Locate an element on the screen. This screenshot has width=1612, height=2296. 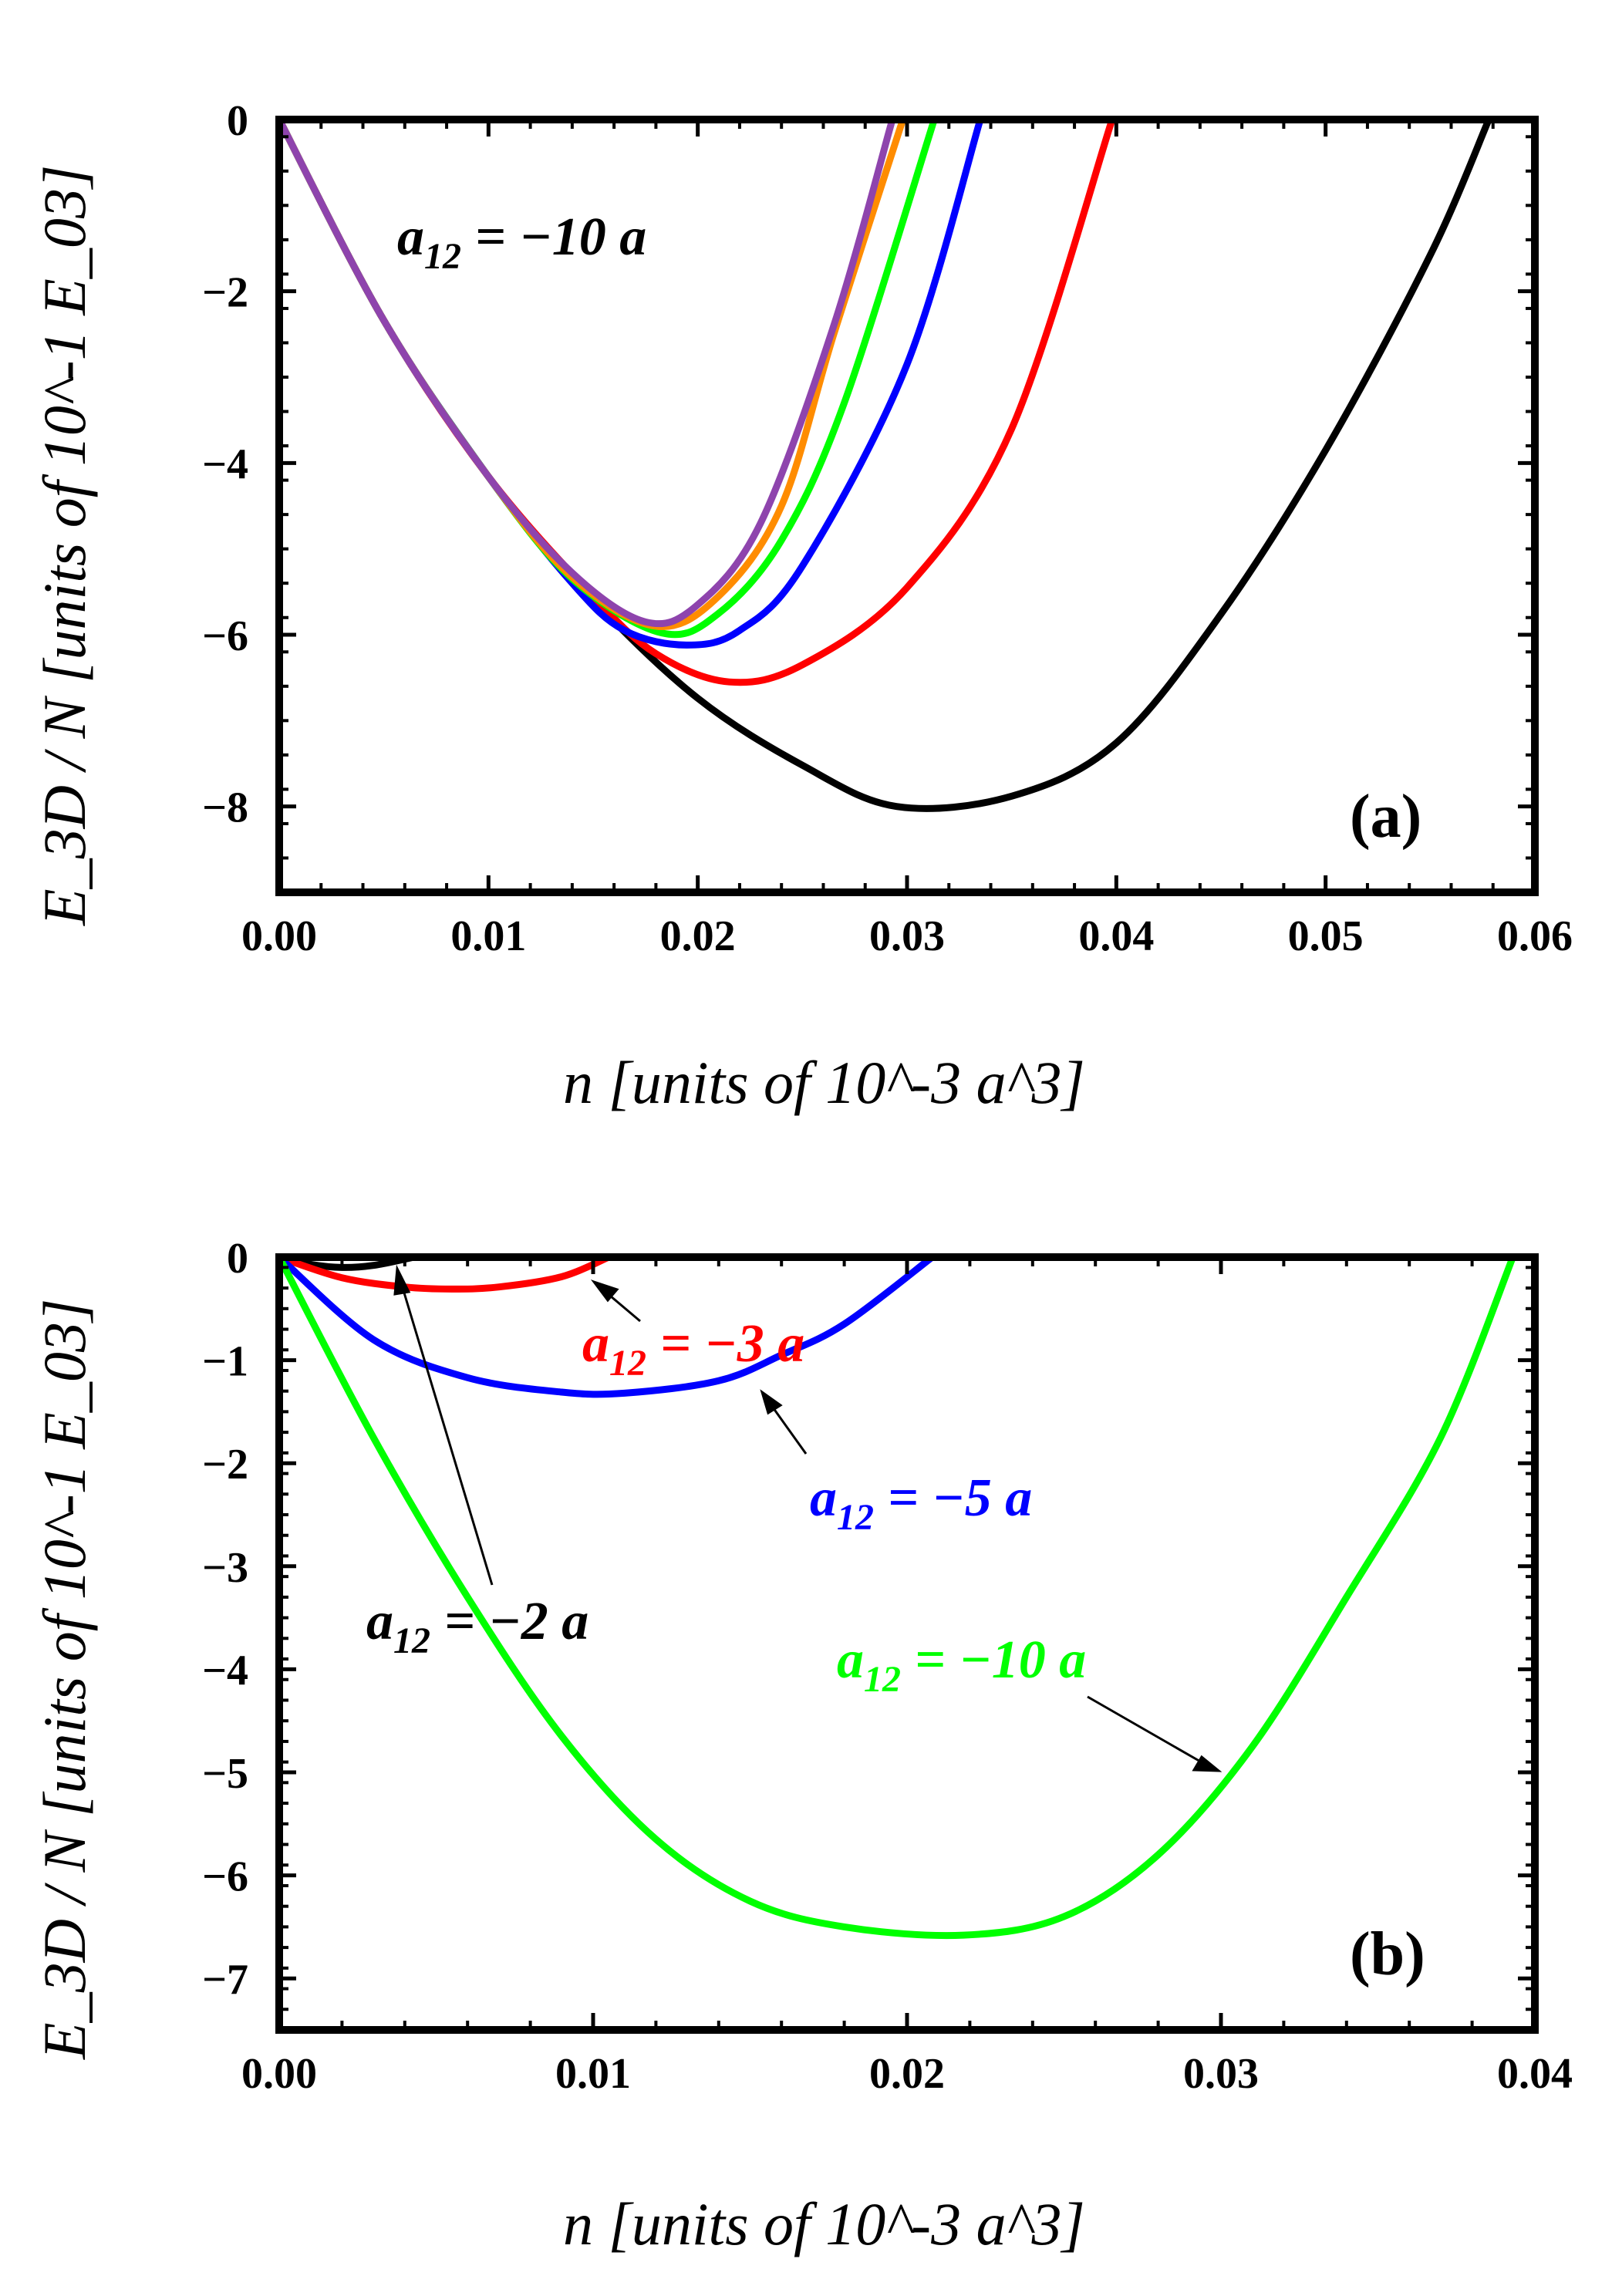
annotation-10a-sub: 12 is located at coordinates (883, 1680).